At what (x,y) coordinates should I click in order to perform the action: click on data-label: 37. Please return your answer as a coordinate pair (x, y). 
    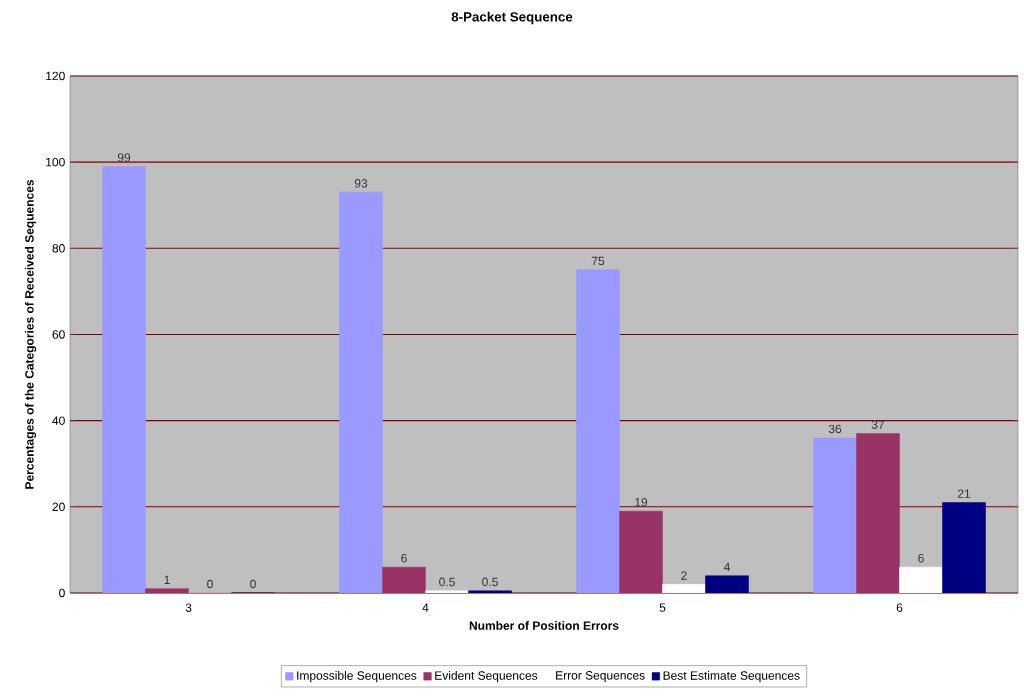
    Looking at the image, I should click on (878, 424).